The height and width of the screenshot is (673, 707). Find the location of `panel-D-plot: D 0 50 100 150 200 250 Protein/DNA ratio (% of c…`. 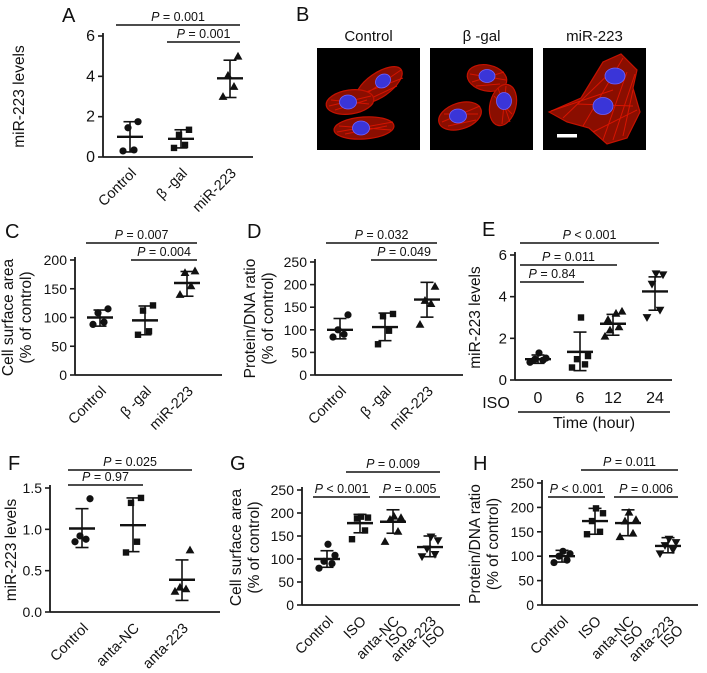

panel-D-plot: D 0 50 100 150 200 250 Protein/DNA ratio (% of c… is located at coordinates (352, 327).